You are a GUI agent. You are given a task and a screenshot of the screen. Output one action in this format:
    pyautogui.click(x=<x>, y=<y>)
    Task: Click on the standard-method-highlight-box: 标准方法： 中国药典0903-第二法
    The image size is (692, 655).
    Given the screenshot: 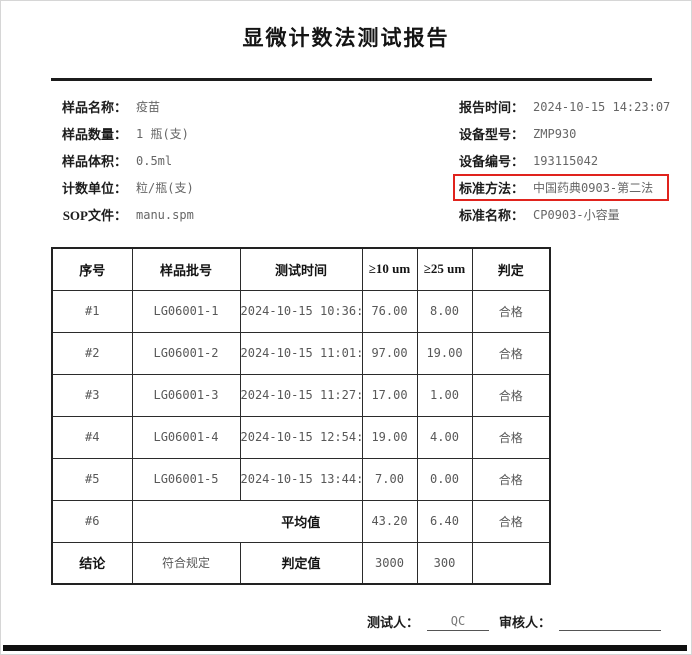 What is the action you would take?
    pyautogui.click(x=561, y=187)
    